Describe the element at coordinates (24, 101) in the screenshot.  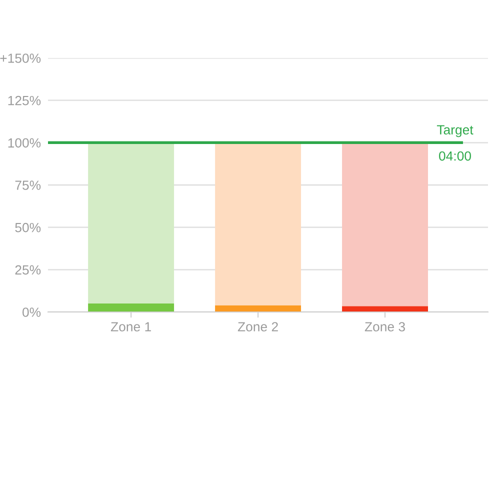
I see `y-tick-label: 125%` at that location.